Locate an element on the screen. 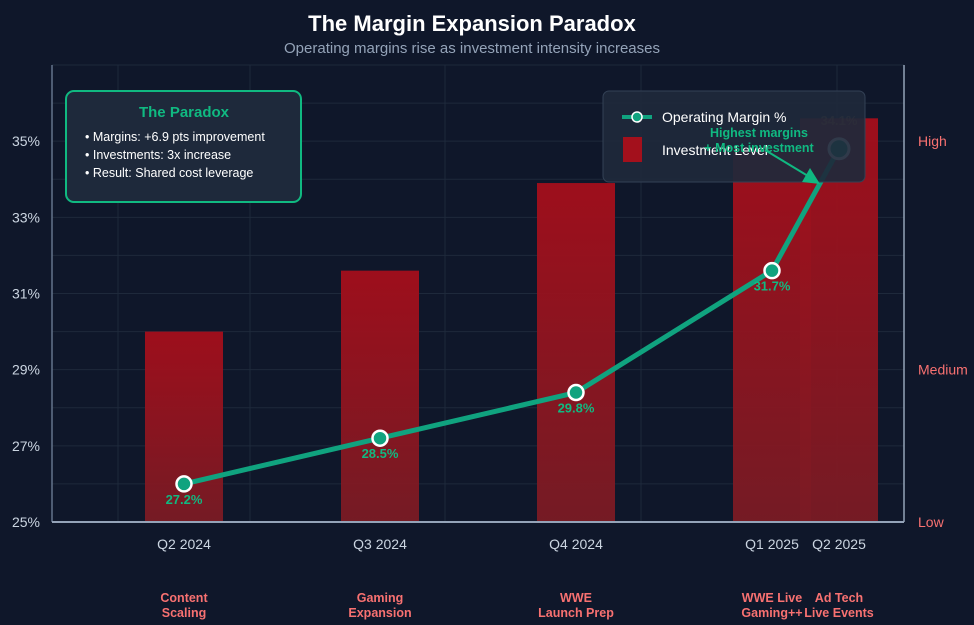 This screenshot has width=974, height=625. legend-marker-swatch is located at coordinates (637, 117).